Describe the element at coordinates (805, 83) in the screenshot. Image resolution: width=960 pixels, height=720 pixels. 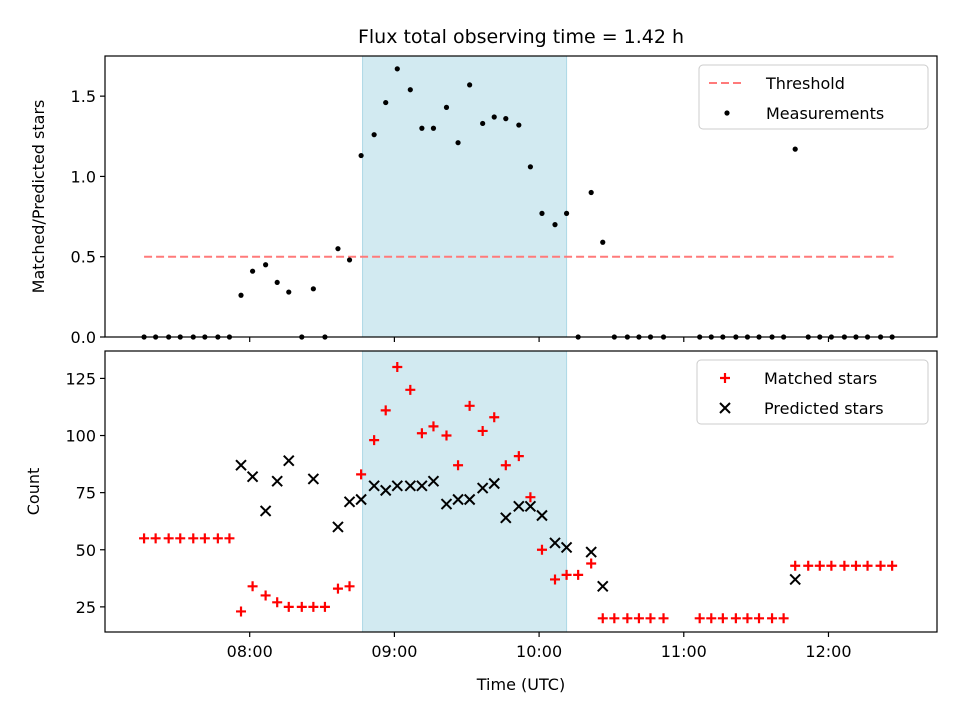
I see `legend-label: Threshold` at that location.